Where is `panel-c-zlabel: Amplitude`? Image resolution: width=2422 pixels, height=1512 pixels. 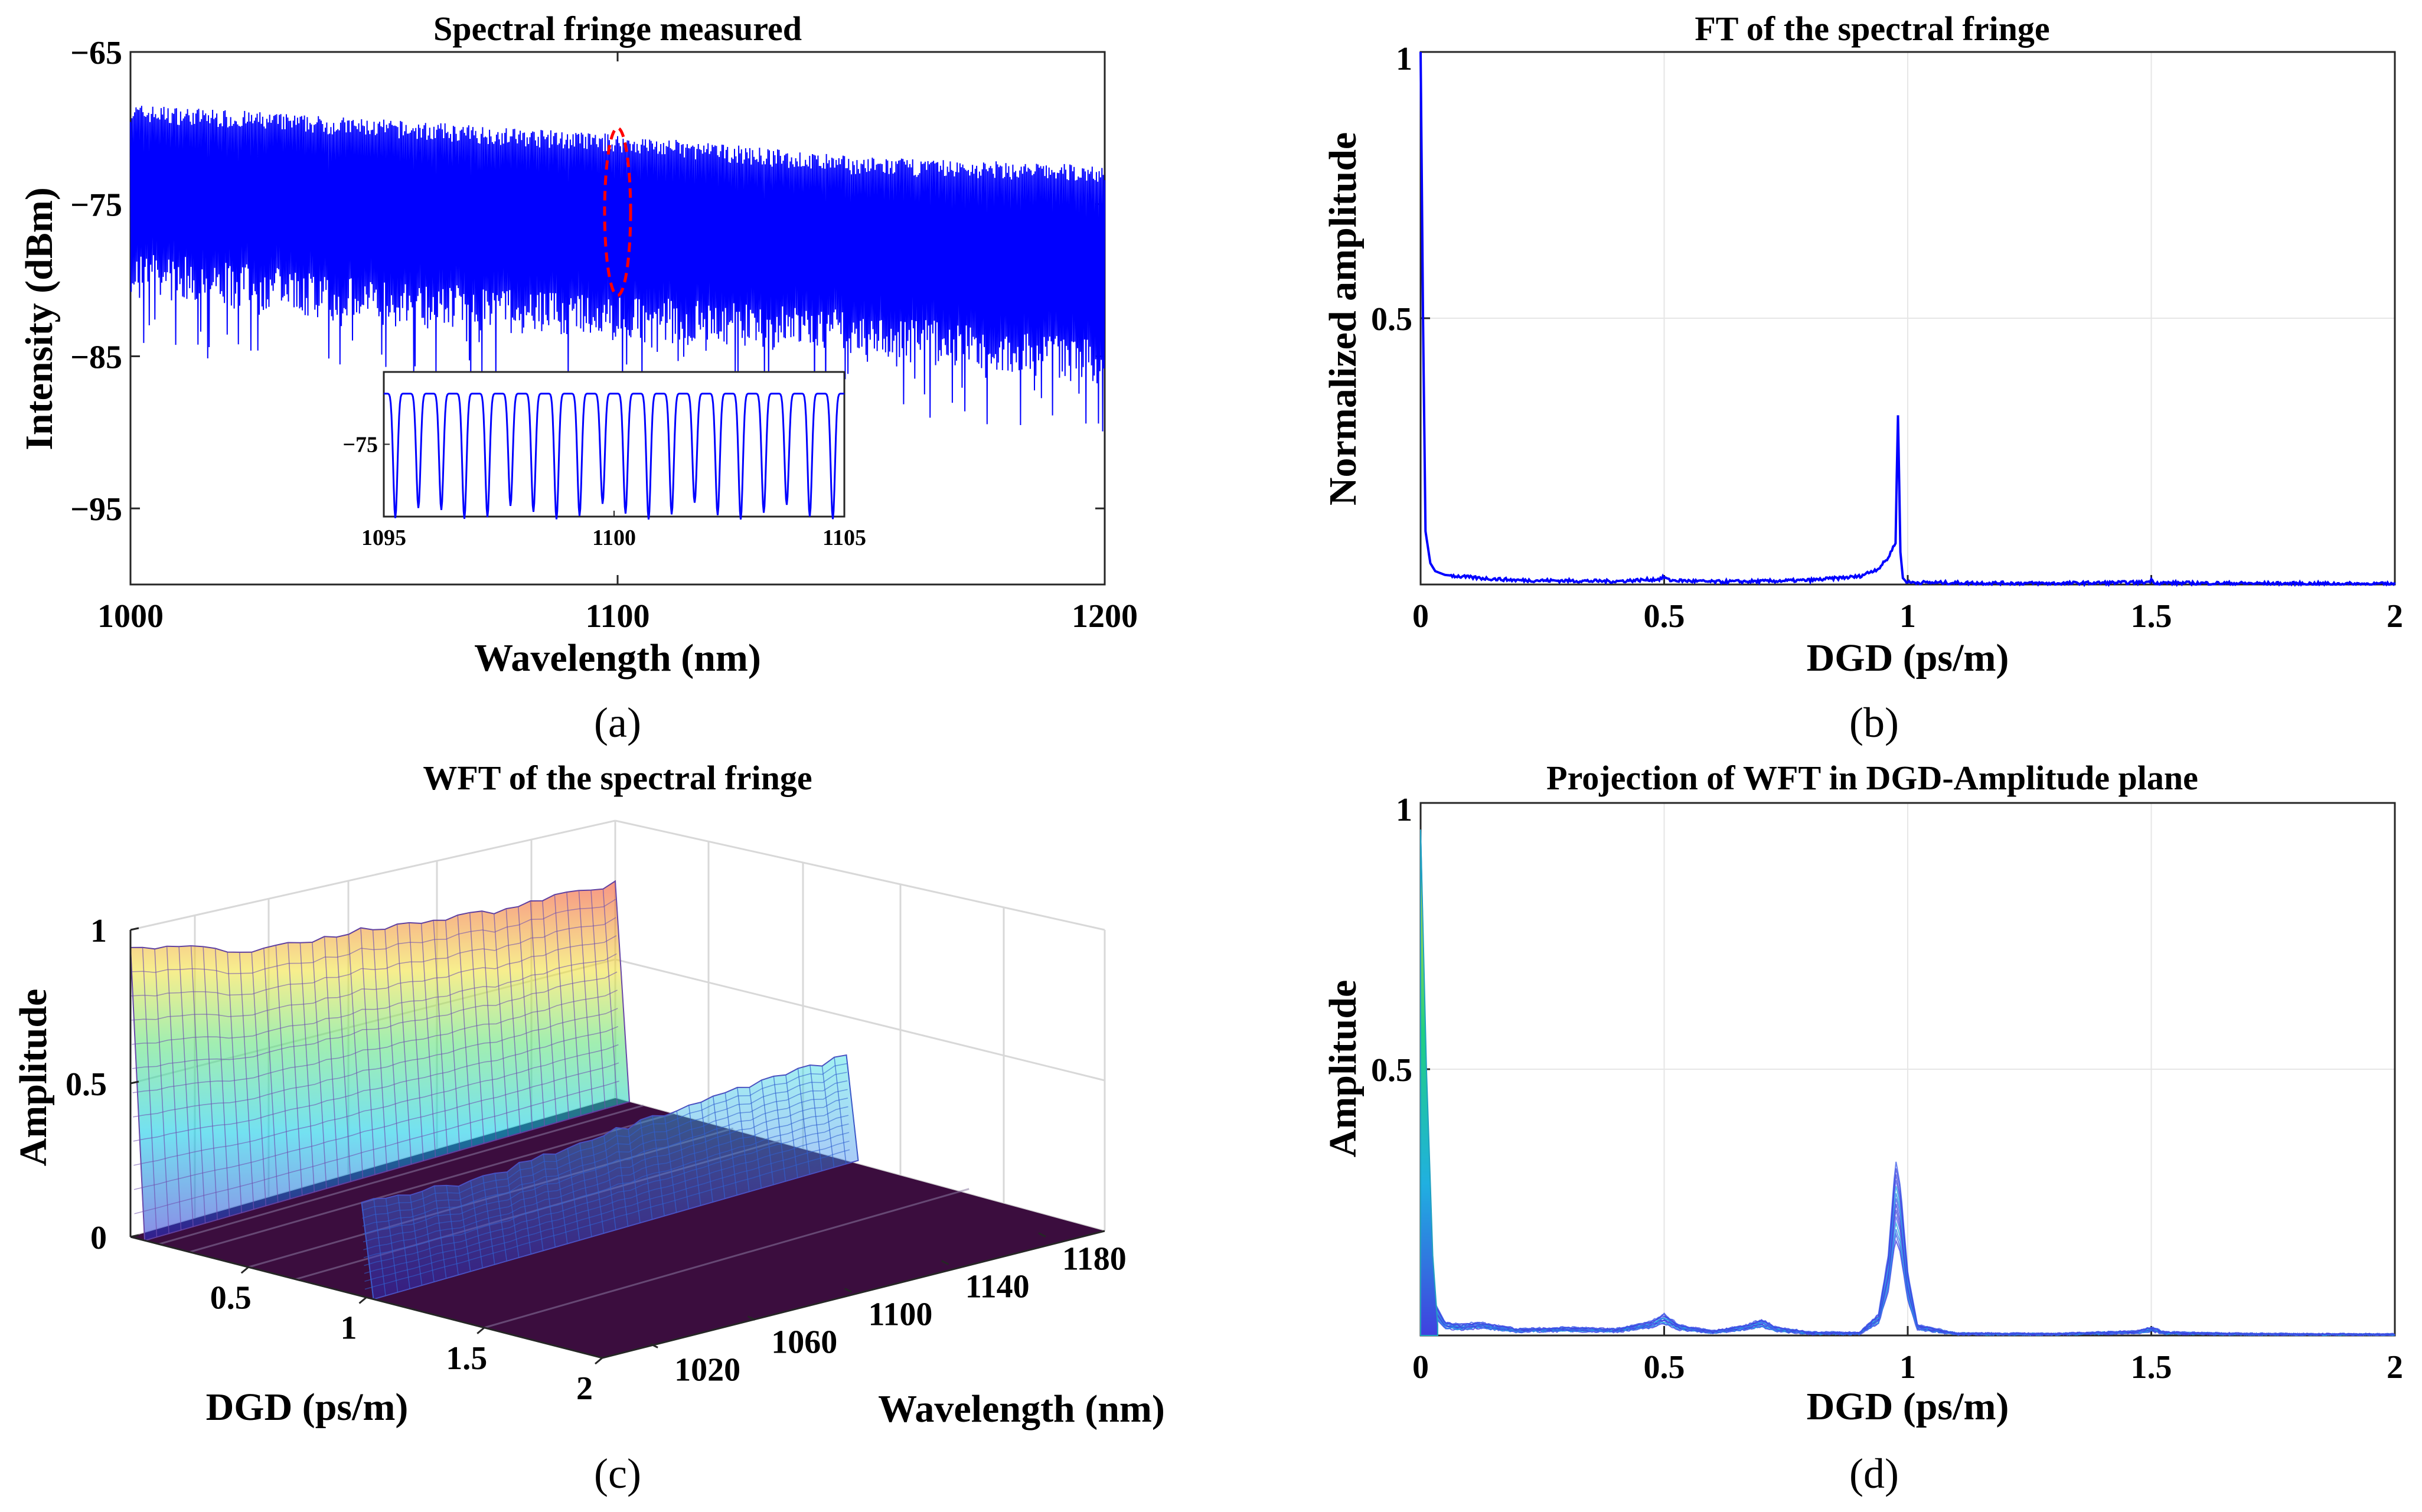
panel-c-zlabel: Amplitude is located at coordinates (33, 1078).